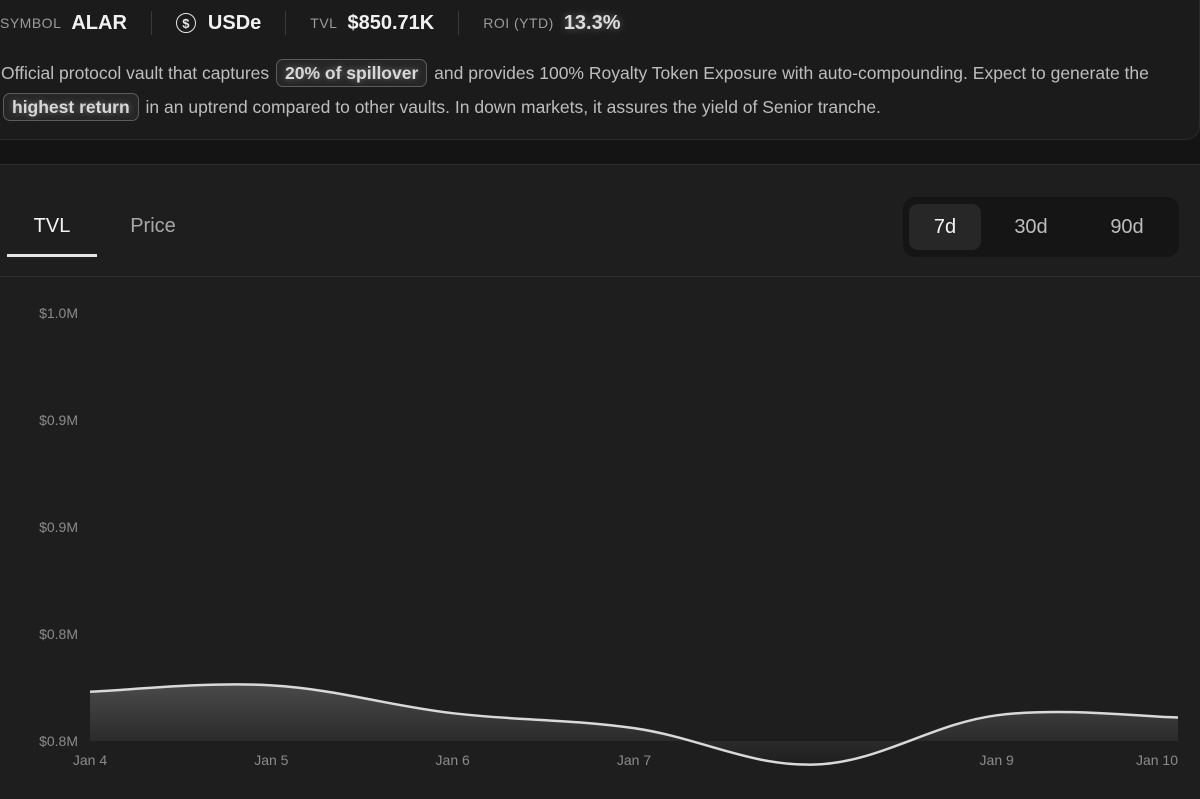 This screenshot has height=799, width=1200. I want to click on roi-stat: ROI (YTD) 13.3%, so click(551, 23).